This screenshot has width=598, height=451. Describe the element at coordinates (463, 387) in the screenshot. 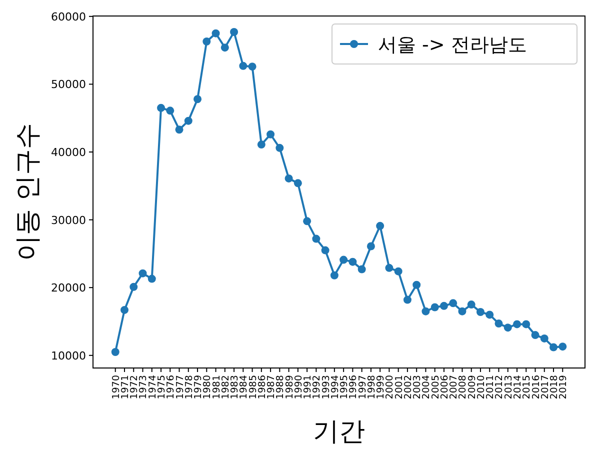

I see `x-tick-label: 2008` at that location.